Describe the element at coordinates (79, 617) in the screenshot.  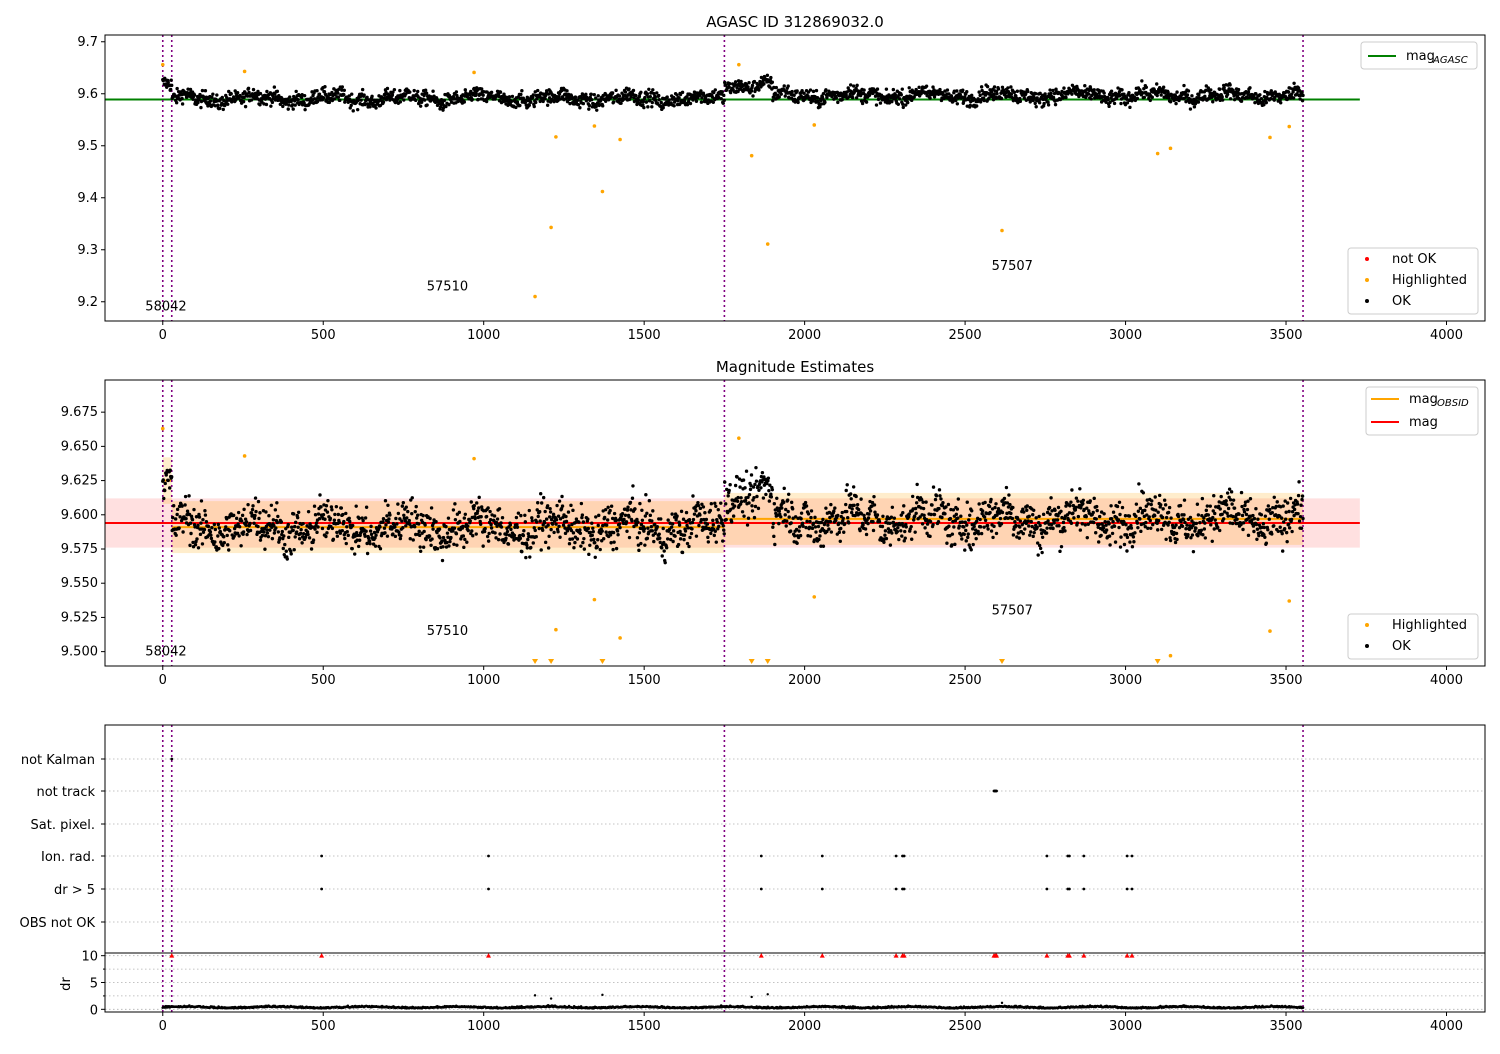
I see `y-tick-label: 9.525` at that location.